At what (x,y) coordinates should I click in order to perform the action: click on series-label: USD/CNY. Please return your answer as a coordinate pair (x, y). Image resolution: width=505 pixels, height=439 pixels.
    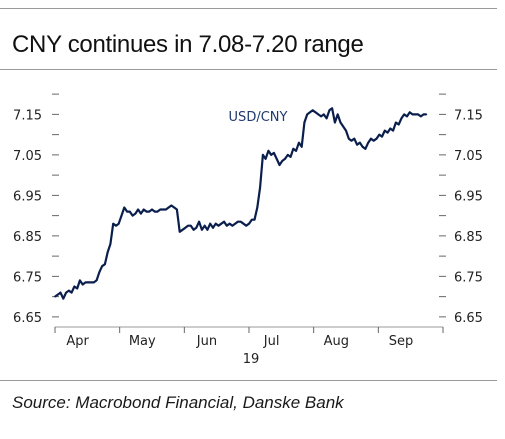
    Looking at the image, I should click on (258, 117).